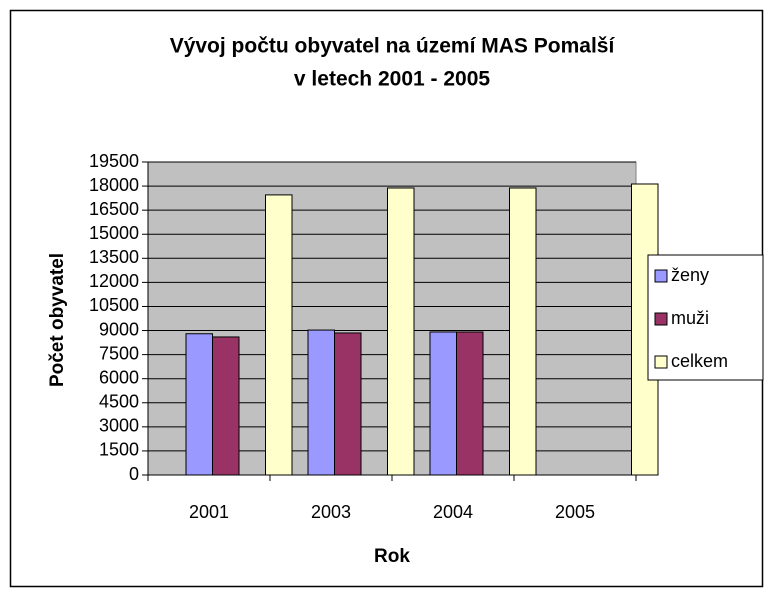  I want to click on y-tick-label: 18000, so click(114, 185).